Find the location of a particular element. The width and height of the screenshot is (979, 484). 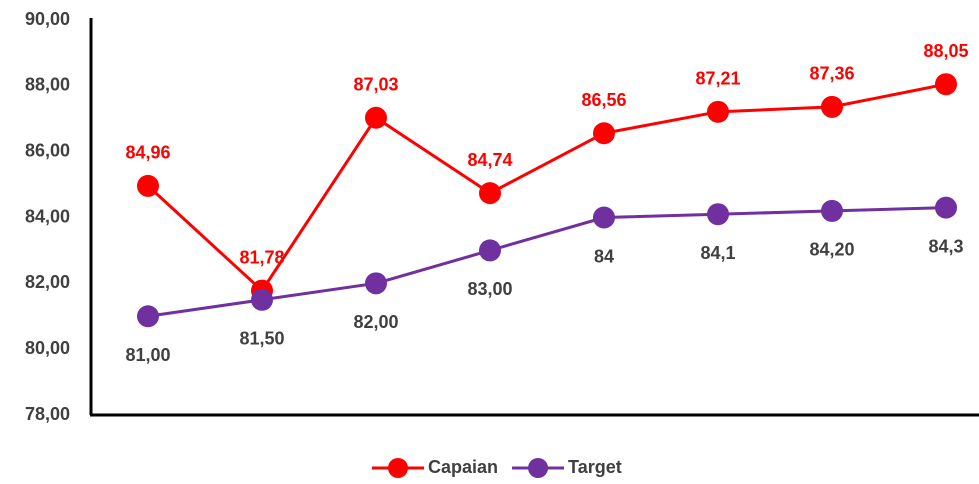

legend-label: Target is located at coordinates (595, 467).